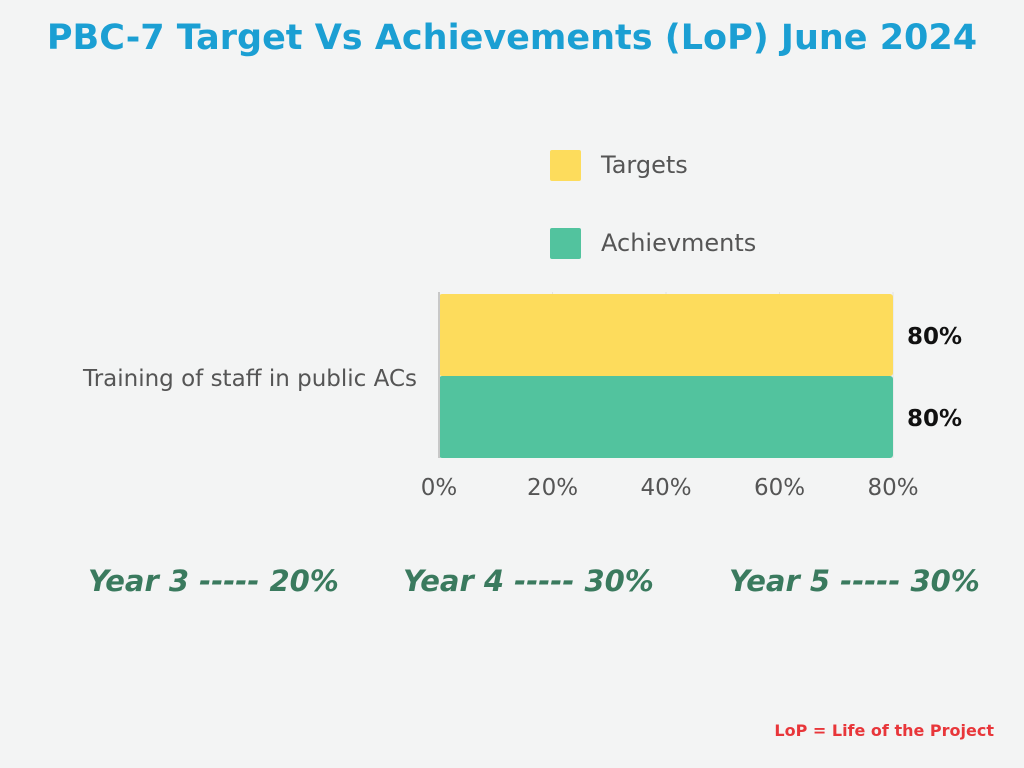  What do you see at coordinates (934, 337) in the screenshot?
I see `data-label-1: 80%` at bounding box center [934, 337].